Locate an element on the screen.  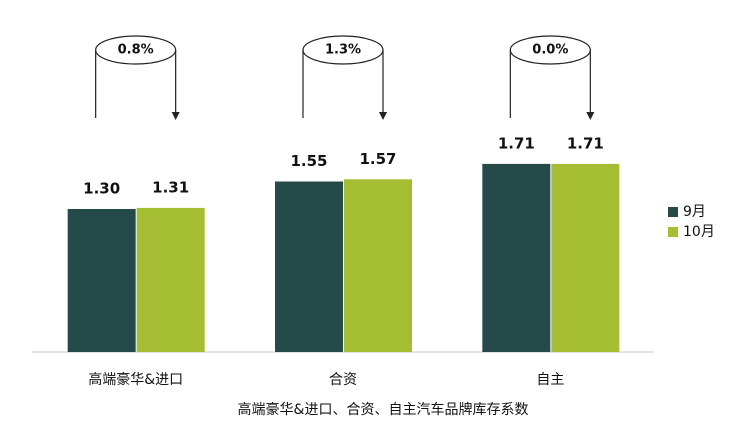
legend-label: 10月 is located at coordinates (699, 232).